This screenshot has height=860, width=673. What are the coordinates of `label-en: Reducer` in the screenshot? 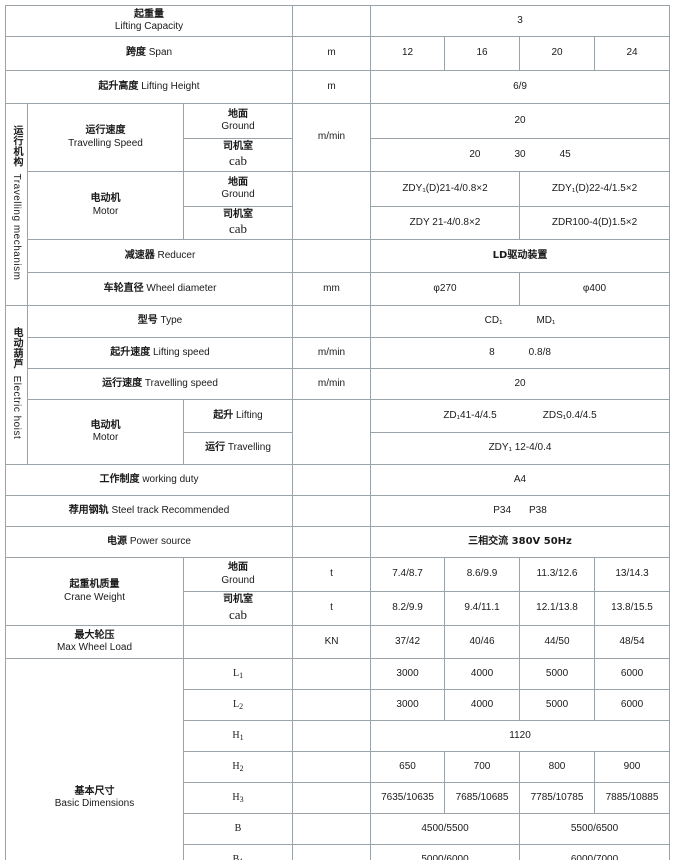 It's located at (176, 255).